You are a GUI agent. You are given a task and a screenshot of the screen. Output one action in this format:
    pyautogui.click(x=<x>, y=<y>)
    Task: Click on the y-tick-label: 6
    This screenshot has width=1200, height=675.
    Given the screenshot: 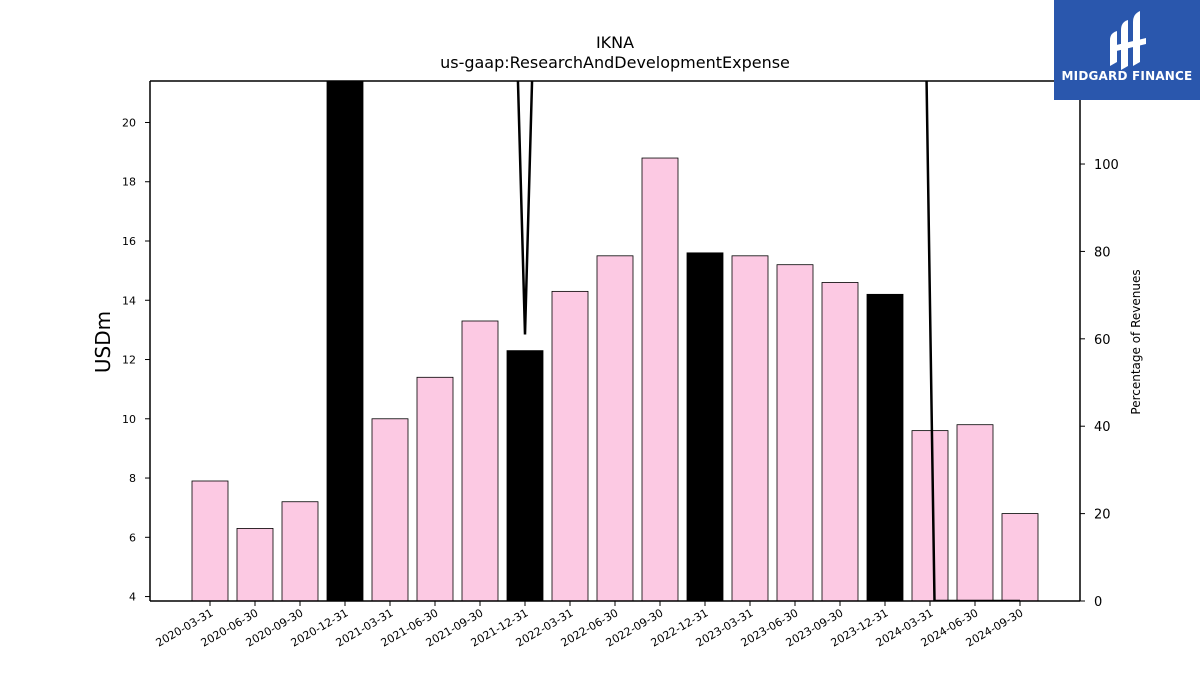 What is the action you would take?
    pyautogui.click(x=132, y=537)
    